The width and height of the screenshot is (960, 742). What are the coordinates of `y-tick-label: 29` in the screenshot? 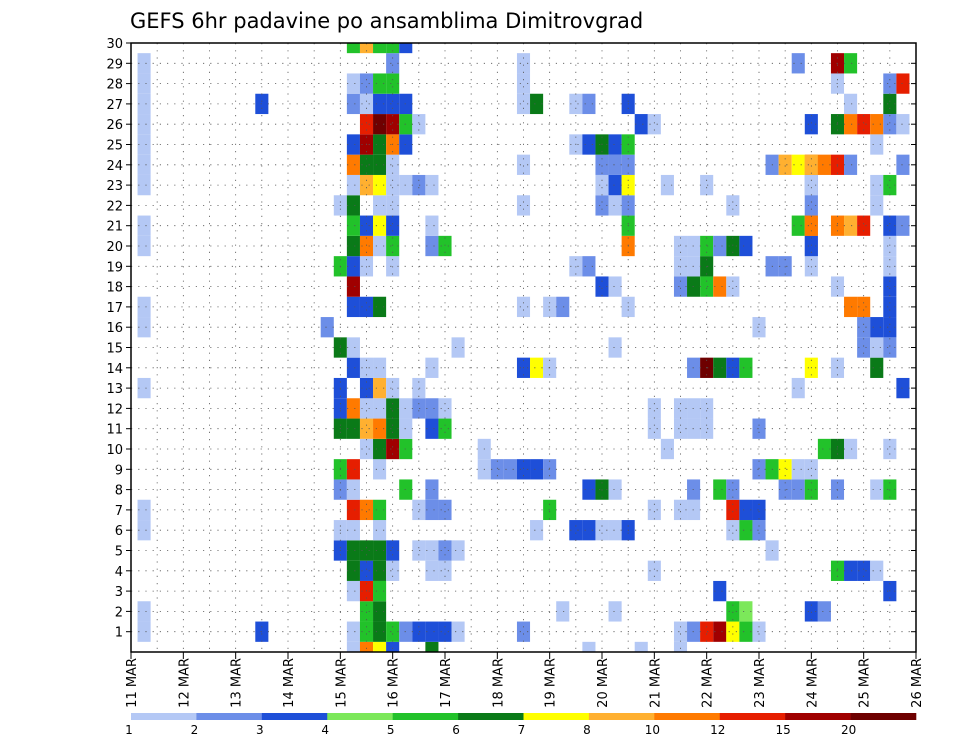 It's located at (114, 64).